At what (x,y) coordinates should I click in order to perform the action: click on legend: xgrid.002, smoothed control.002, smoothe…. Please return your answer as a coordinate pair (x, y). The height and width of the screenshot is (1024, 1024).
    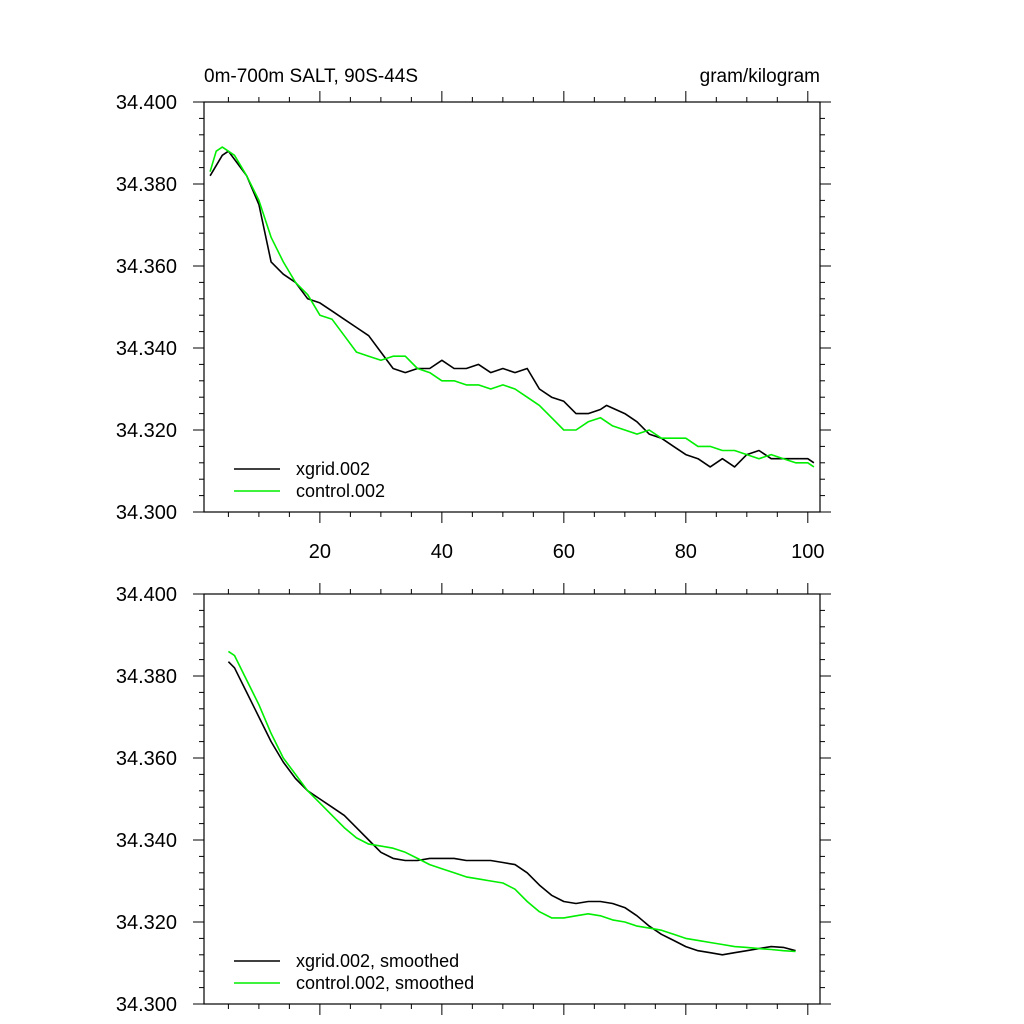
    Looking at the image, I should click on (354, 972).